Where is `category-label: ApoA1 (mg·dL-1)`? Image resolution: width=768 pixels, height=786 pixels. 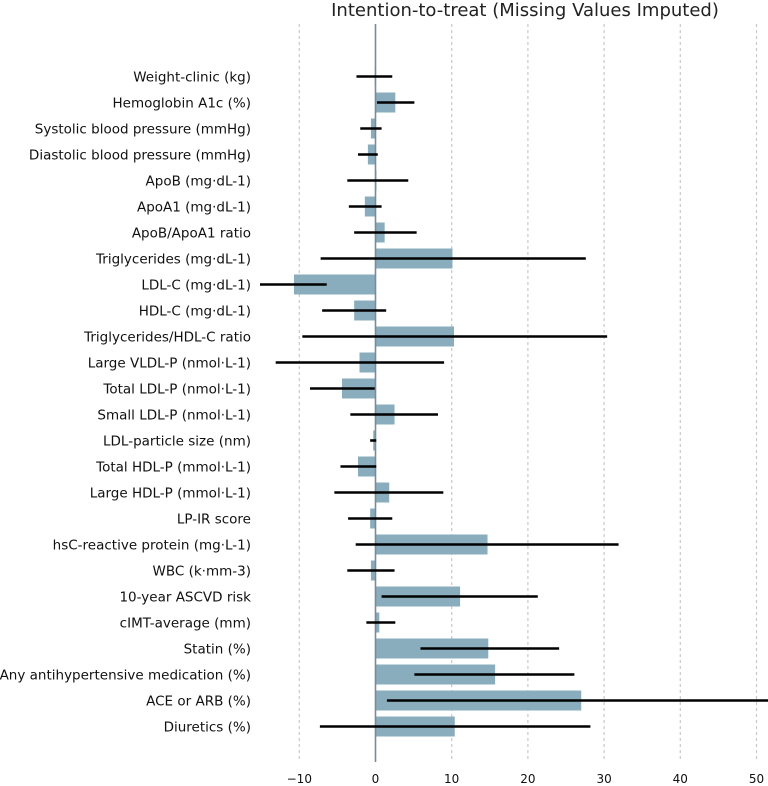
category-label: ApoA1 (mg·dL-1) is located at coordinates (194, 208).